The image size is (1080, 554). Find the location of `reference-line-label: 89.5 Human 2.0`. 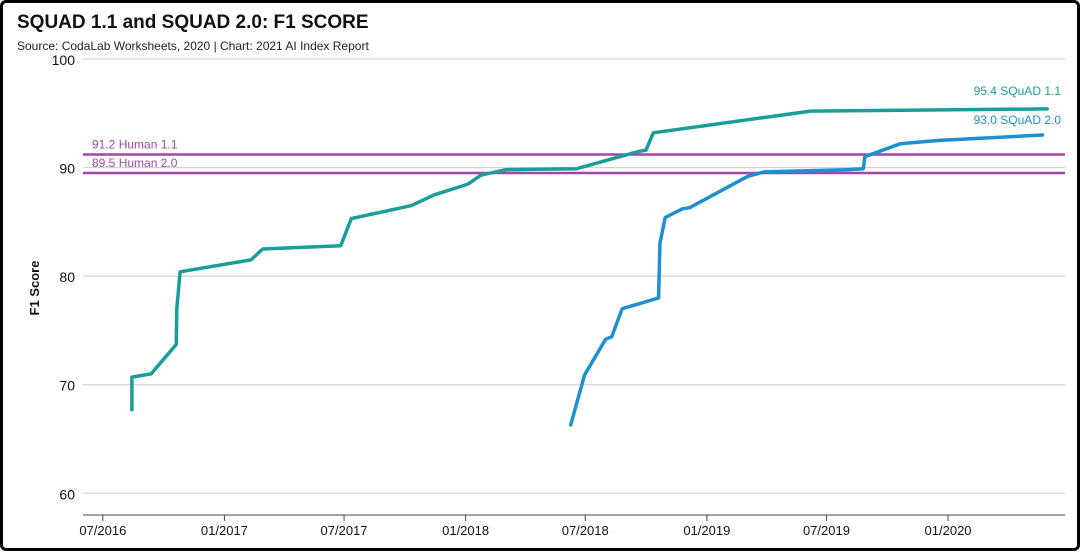

reference-line-label: 89.5 Human 2.0 is located at coordinates (135, 163).